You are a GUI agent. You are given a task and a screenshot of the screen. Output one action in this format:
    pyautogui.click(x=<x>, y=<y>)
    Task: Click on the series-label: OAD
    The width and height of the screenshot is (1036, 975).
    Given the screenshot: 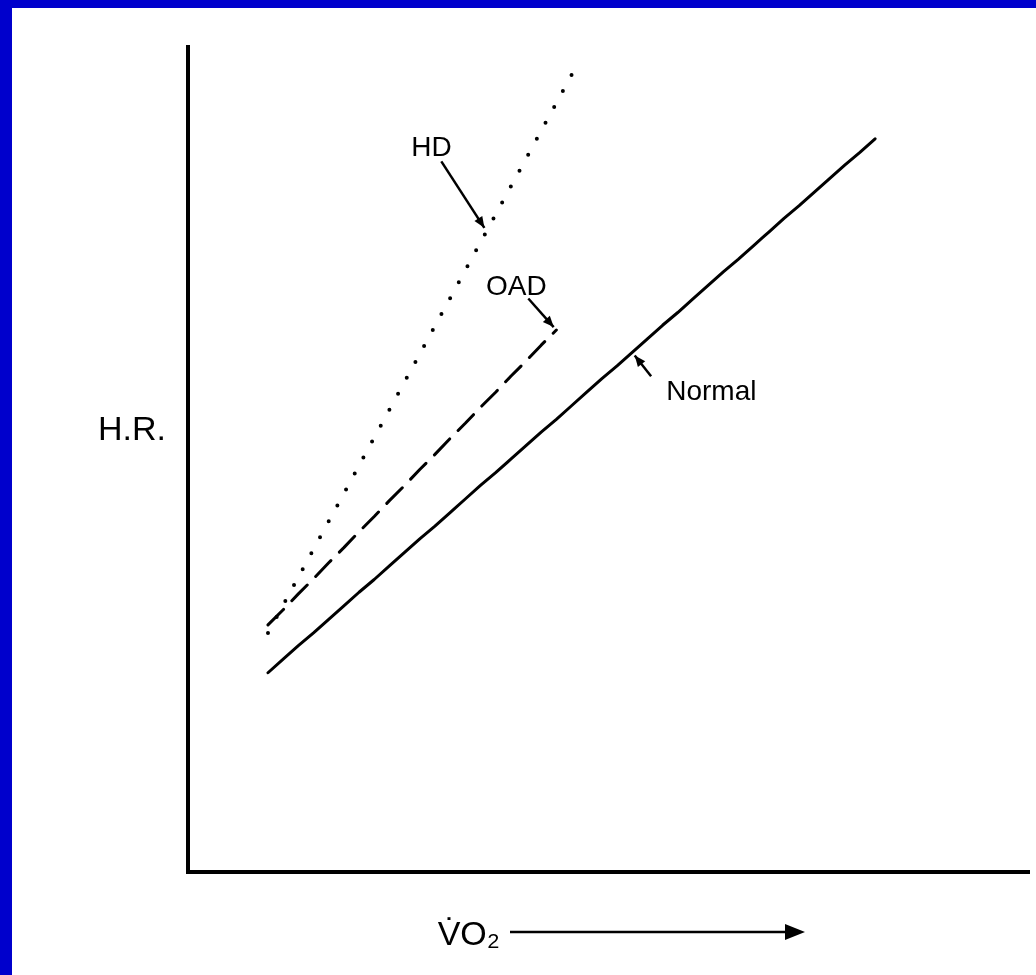 What is the action you would take?
    pyautogui.click(x=516, y=286)
    